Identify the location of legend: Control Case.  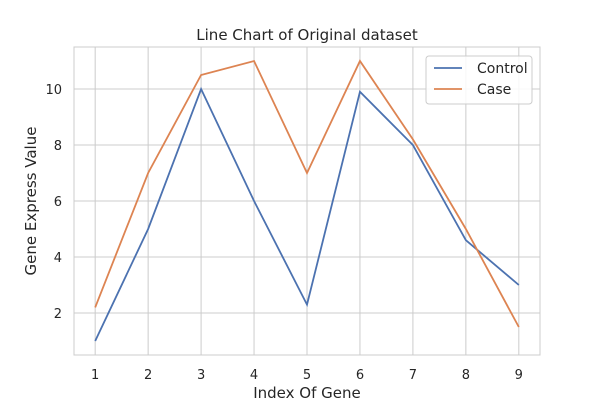
(479, 80).